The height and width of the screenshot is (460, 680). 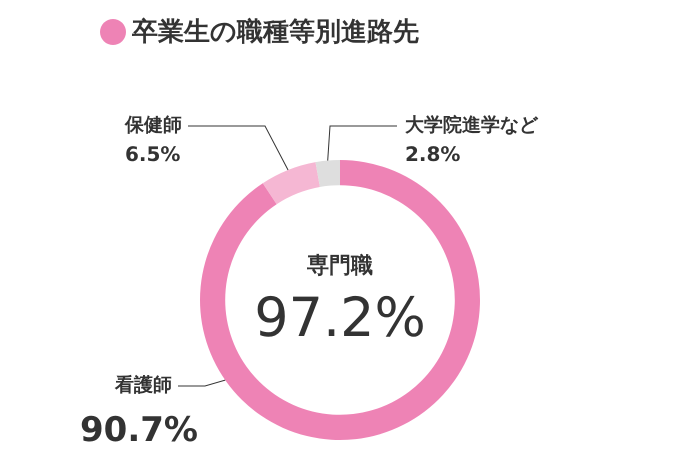 What do you see at coordinates (143, 385) in the screenshot?
I see `slice-label: 看護師` at bounding box center [143, 385].